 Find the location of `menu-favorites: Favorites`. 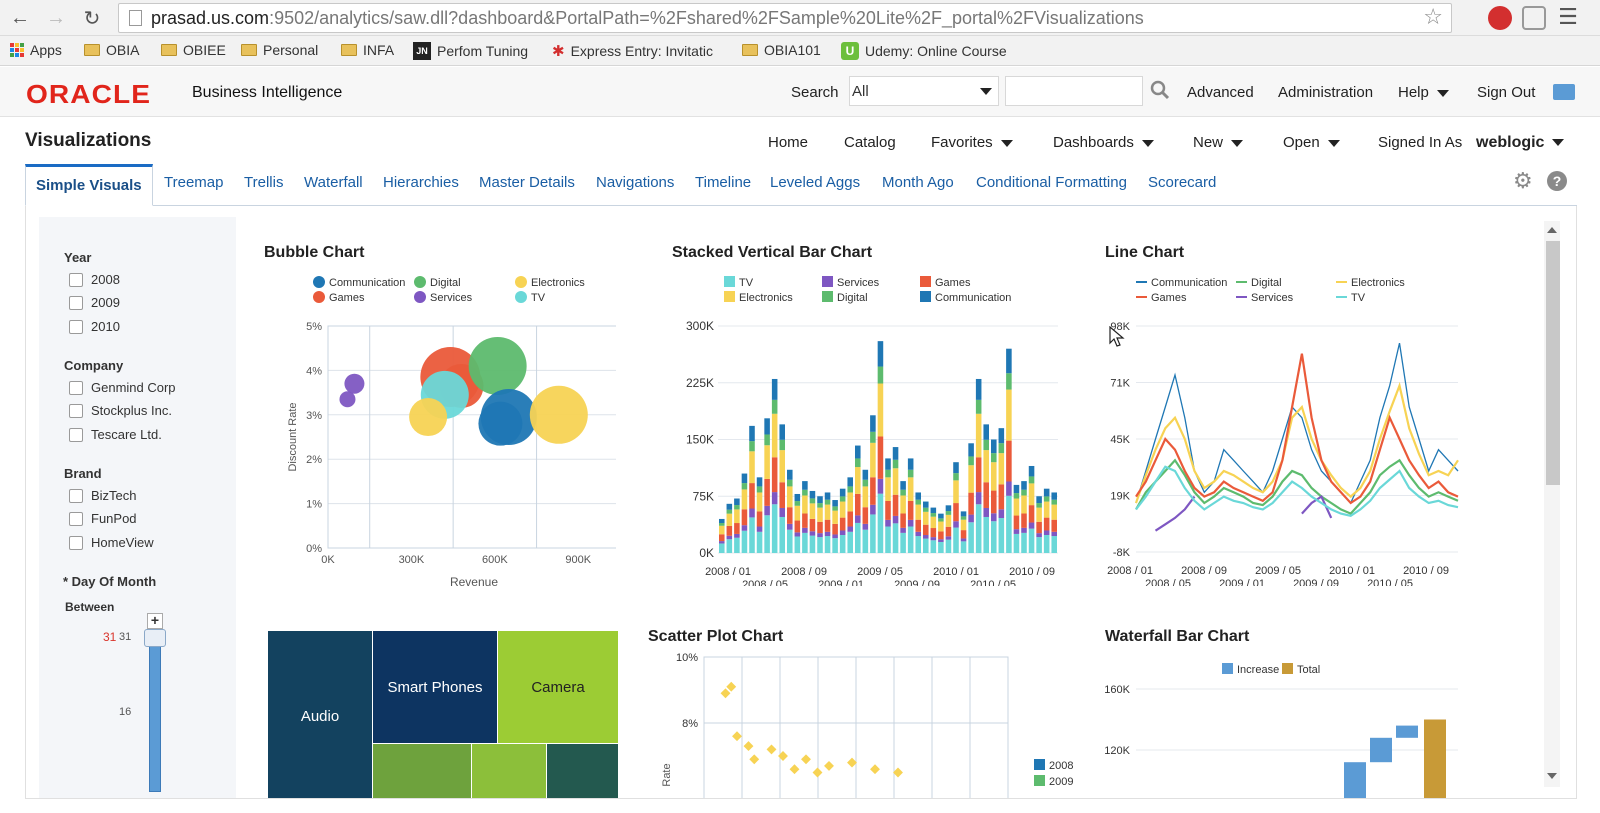

menu-favorites: Favorites is located at coordinates (972, 142).